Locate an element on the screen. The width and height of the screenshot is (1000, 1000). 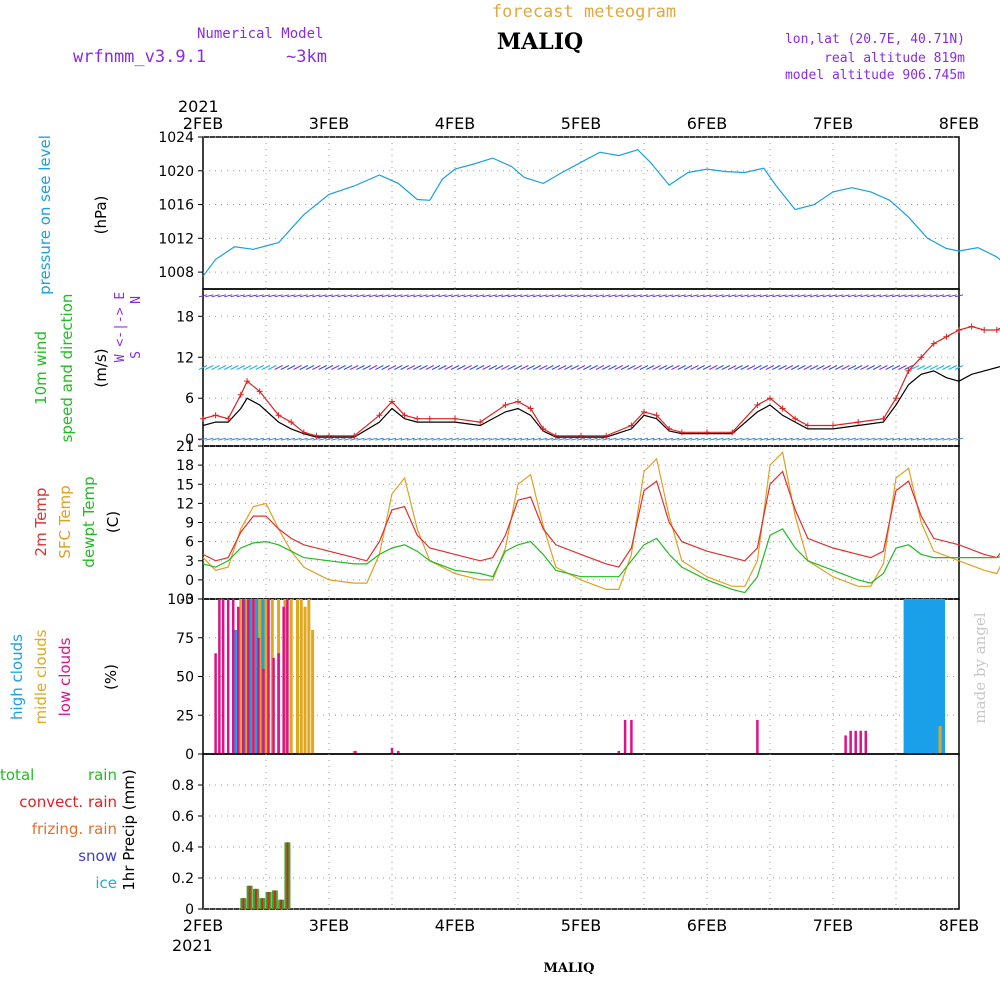
wind-dir-s: S is located at coordinates (136, 355).